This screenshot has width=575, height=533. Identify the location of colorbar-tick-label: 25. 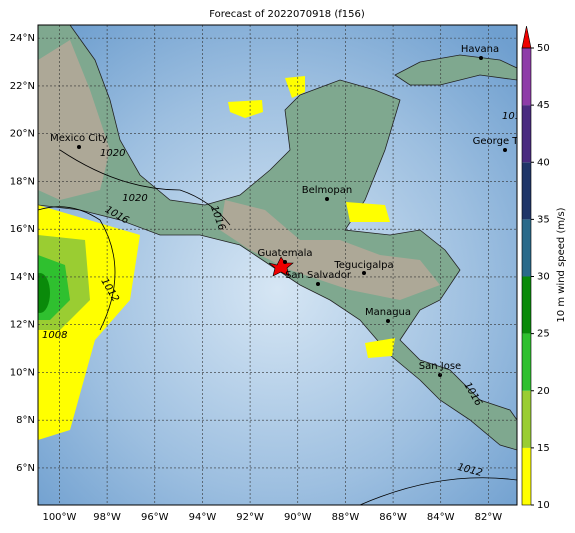
(543, 334).